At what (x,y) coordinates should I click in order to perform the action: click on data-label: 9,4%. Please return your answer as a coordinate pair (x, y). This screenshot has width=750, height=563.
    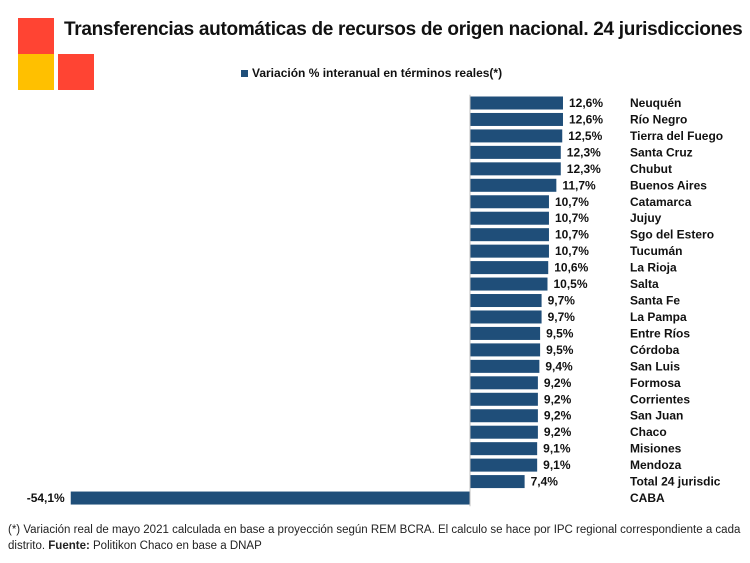
    Looking at the image, I should click on (559, 366).